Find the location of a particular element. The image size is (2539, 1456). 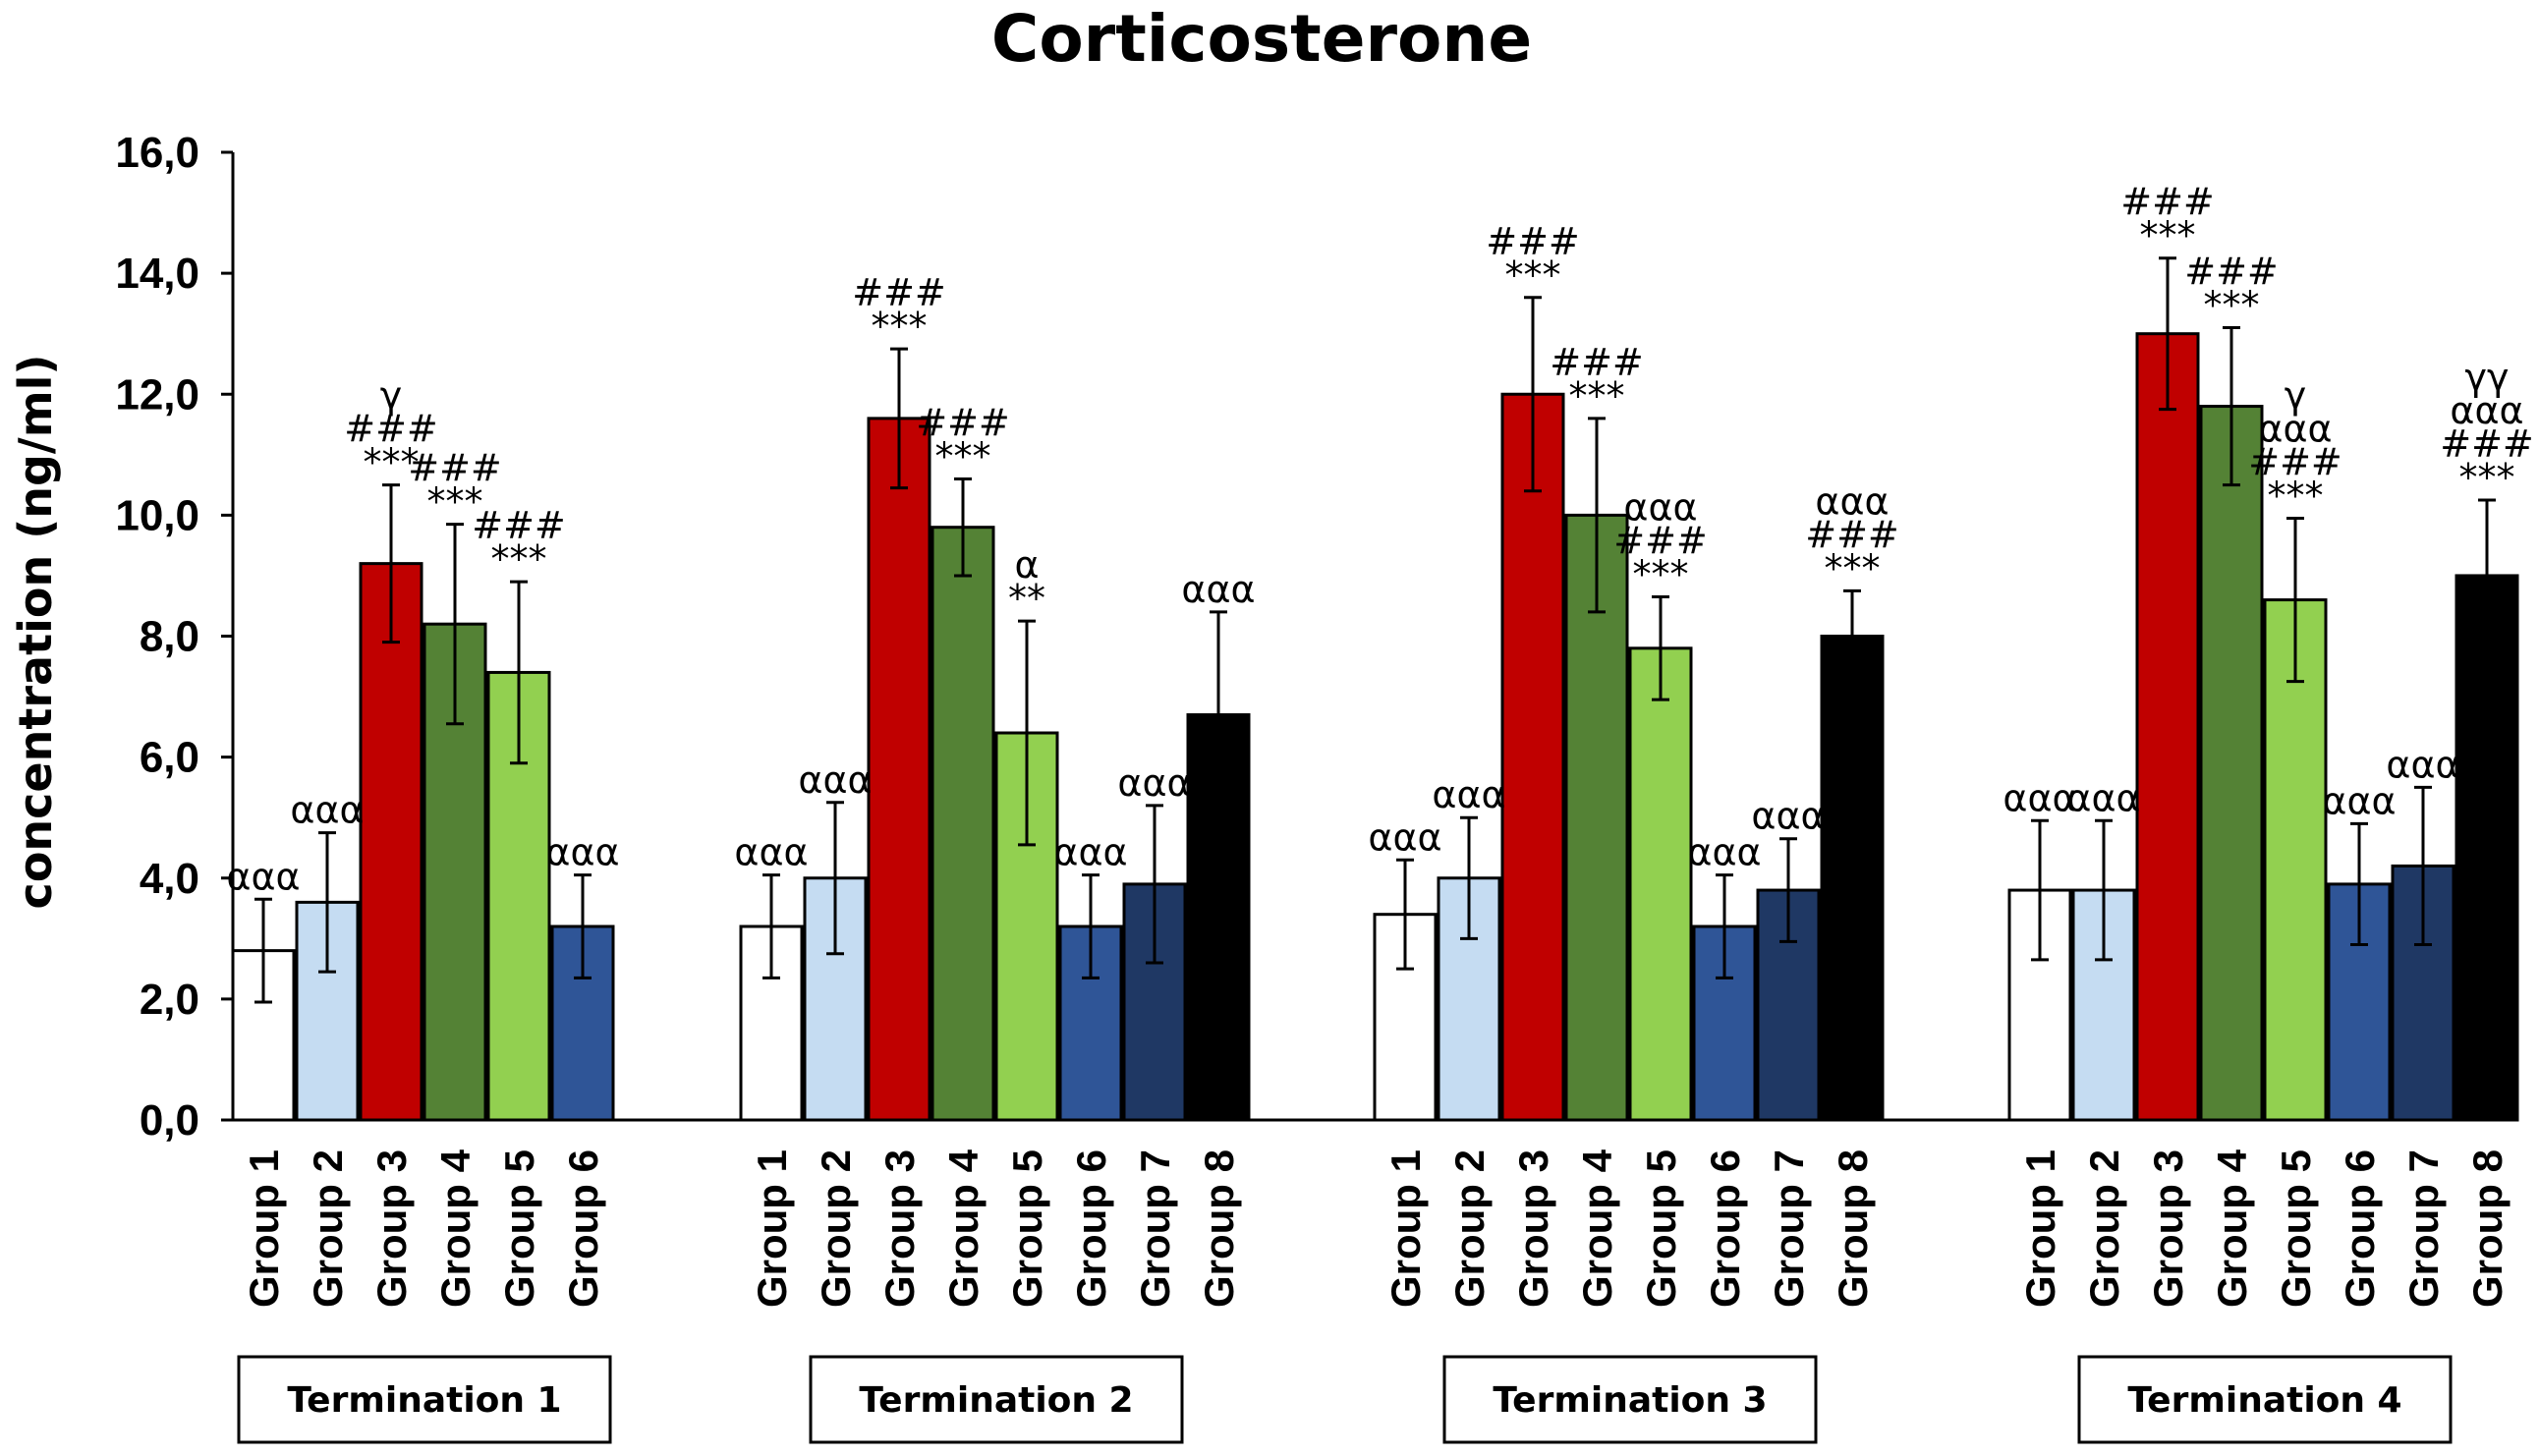

y-tick-label: 12,0 is located at coordinates (157, 394).